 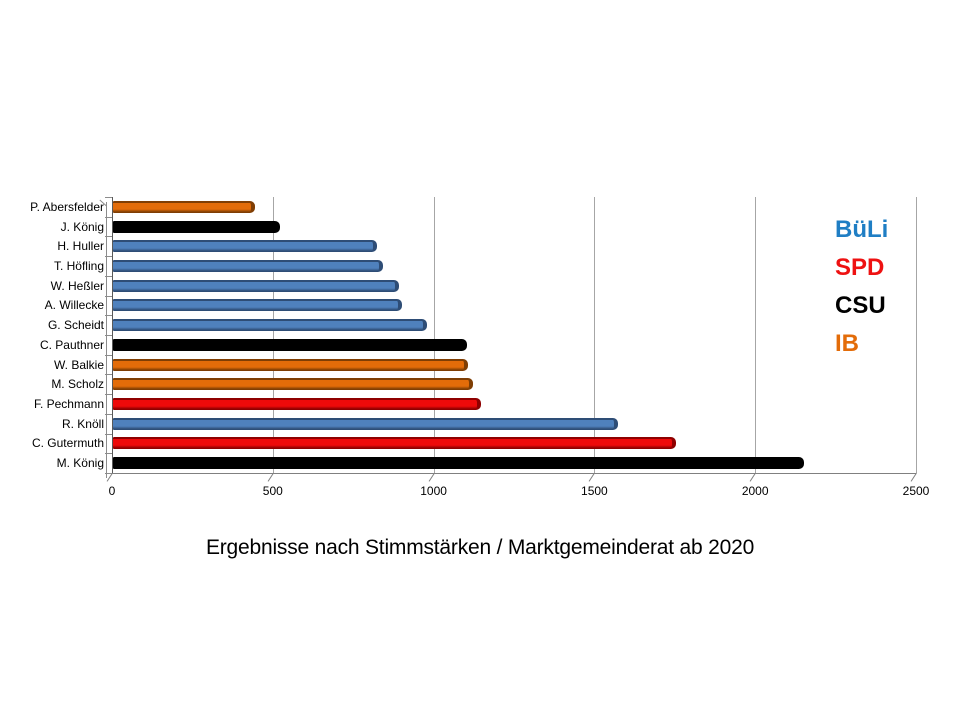 I want to click on bar-row: F. Pechmann, so click(x=475, y=404).